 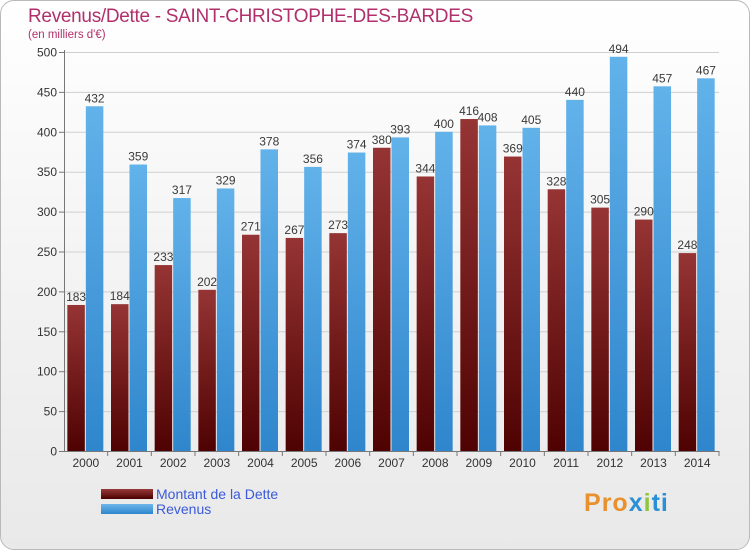 I want to click on data-label-revenue-2012: 494, so click(x=619, y=49).